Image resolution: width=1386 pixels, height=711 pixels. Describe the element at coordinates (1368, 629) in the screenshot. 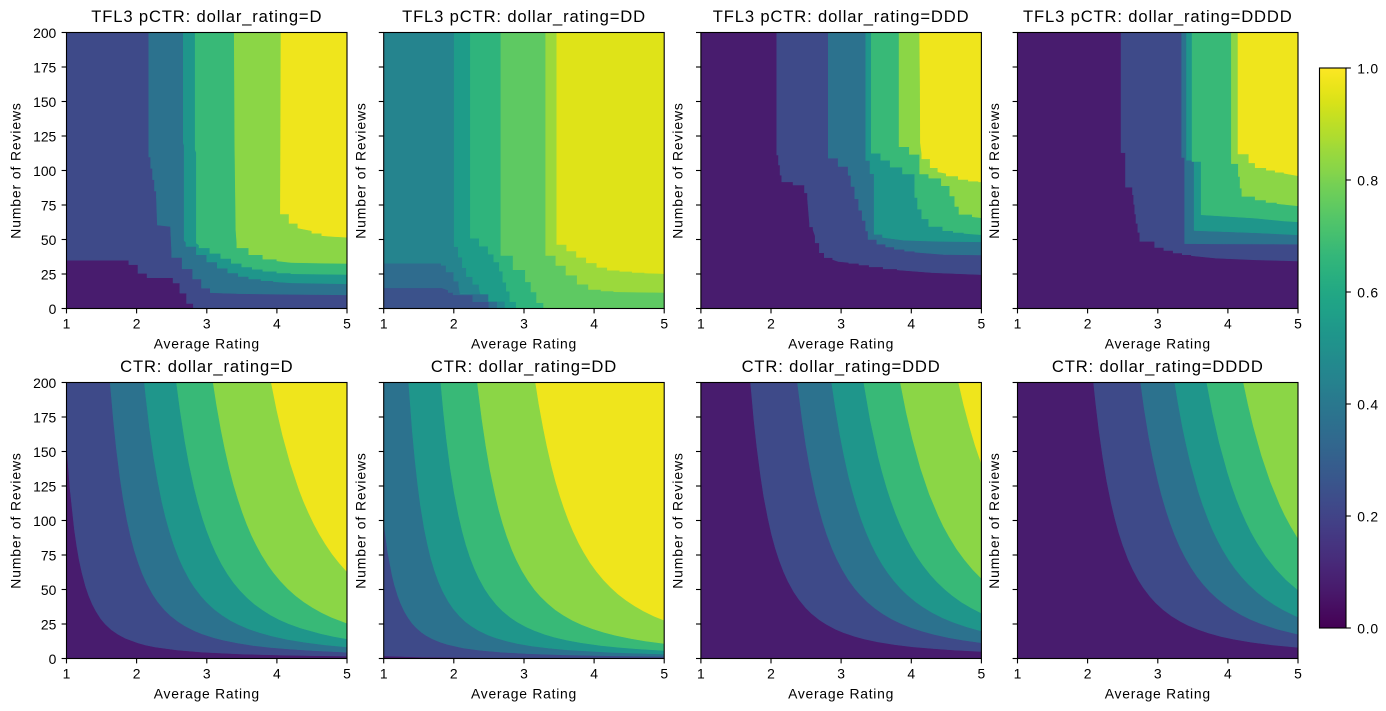

I see `svg-text: 0.0` at that location.